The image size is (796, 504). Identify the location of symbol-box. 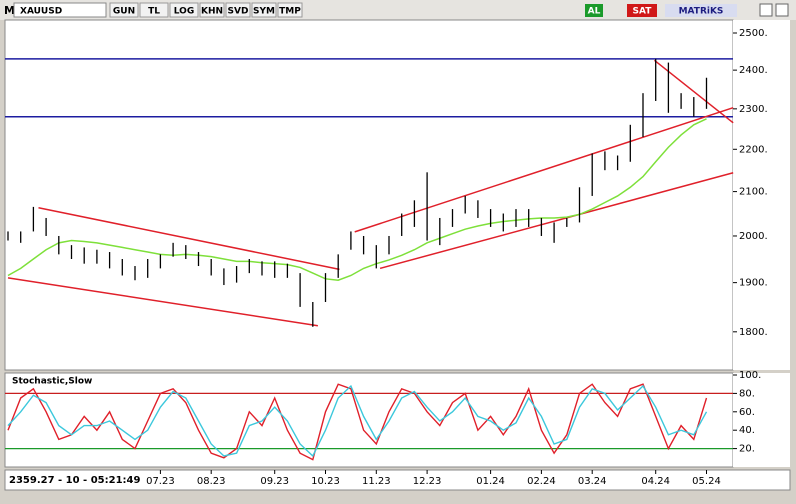
(60, 10).